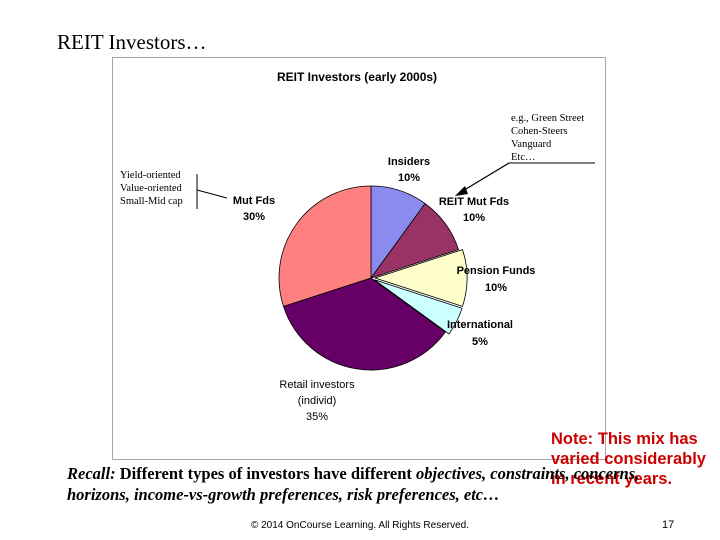 This screenshot has width=720, height=540. Describe the element at coordinates (496, 288) in the screenshot. I see `slice-pct-pension-funds: 10%` at that location.